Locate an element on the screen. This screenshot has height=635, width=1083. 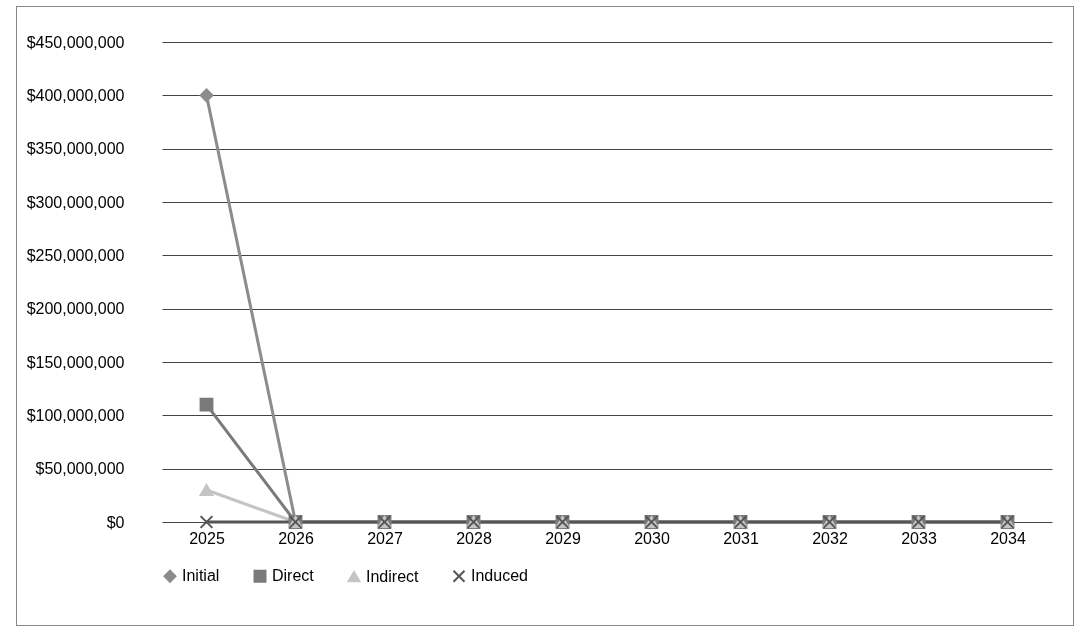
x-tick-label: 2027 is located at coordinates (385, 538).